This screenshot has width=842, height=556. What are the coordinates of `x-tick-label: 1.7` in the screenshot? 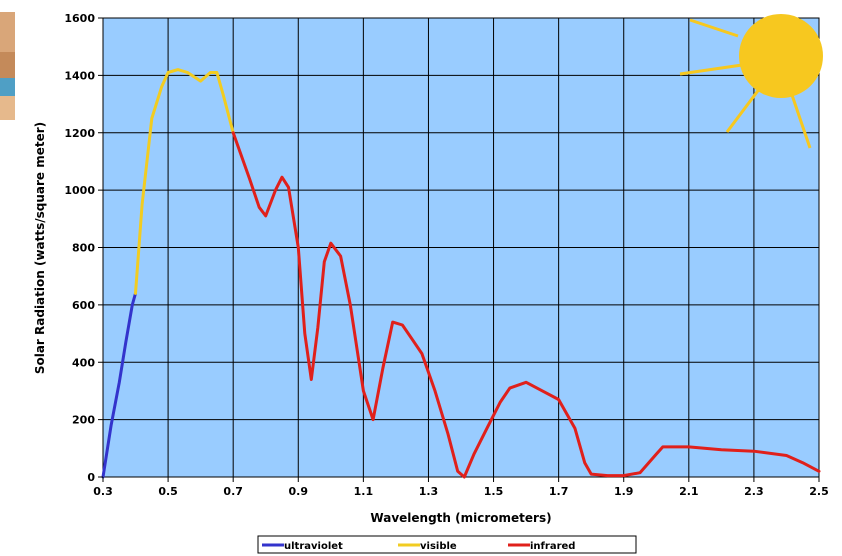 It's located at (559, 491).